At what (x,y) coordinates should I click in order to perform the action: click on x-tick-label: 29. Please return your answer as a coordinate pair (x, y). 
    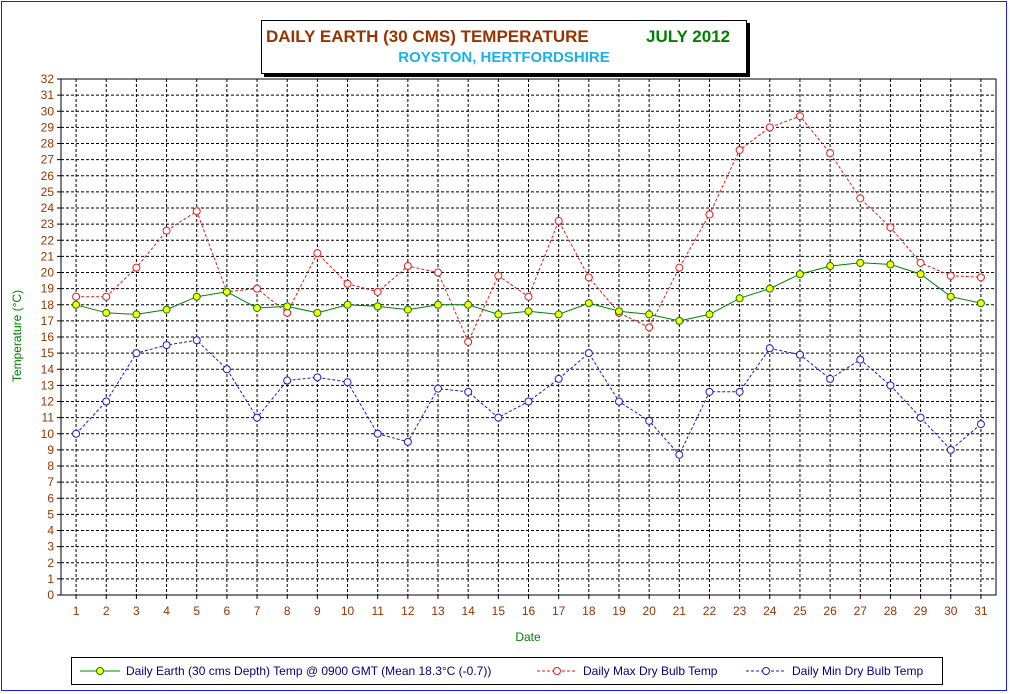
    Looking at the image, I should click on (921, 611).